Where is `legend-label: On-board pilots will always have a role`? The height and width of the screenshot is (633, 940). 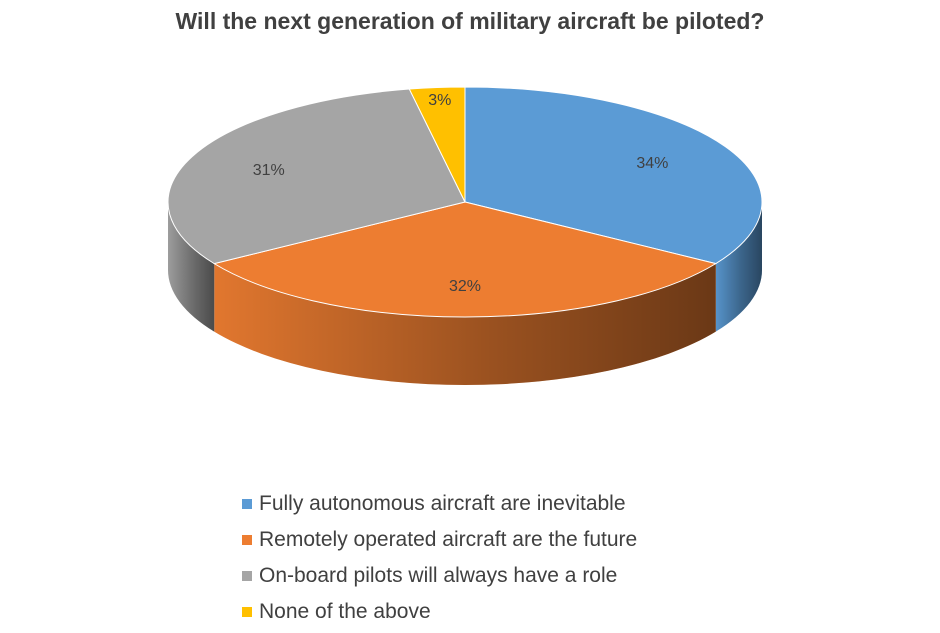 legend-label: On-board pilots will always have a role is located at coordinates (438, 575).